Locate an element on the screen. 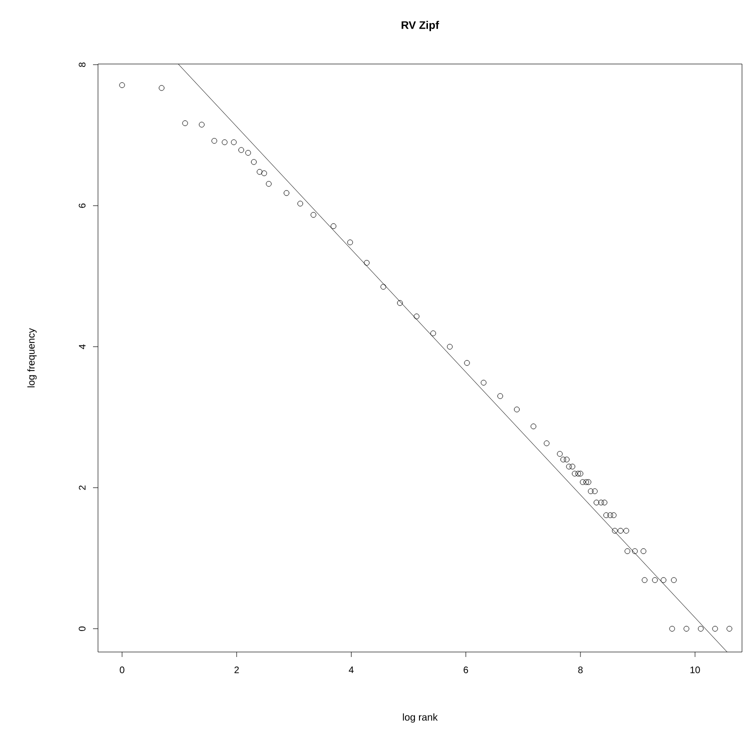 The width and height of the screenshot is (744, 745). y-tick-label: 2 is located at coordinates (82, 488).